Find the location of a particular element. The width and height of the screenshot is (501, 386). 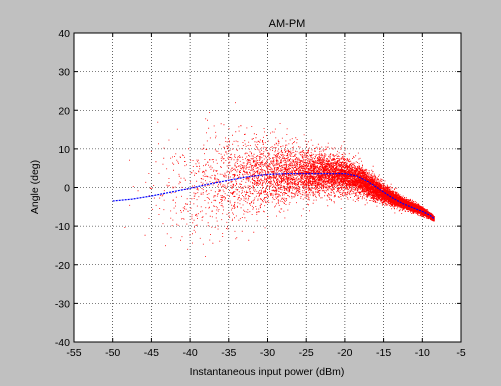

y-tick-label: 20 is located at coordinates (64, 111).